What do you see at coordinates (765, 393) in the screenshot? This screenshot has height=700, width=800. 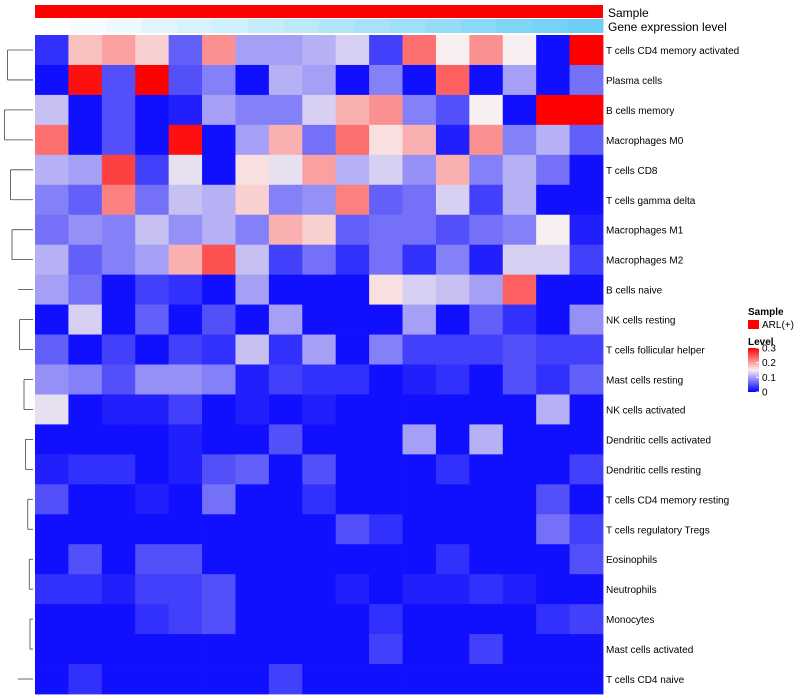 I see `legend-tick-label: 0` at bounding box center [765, 393].